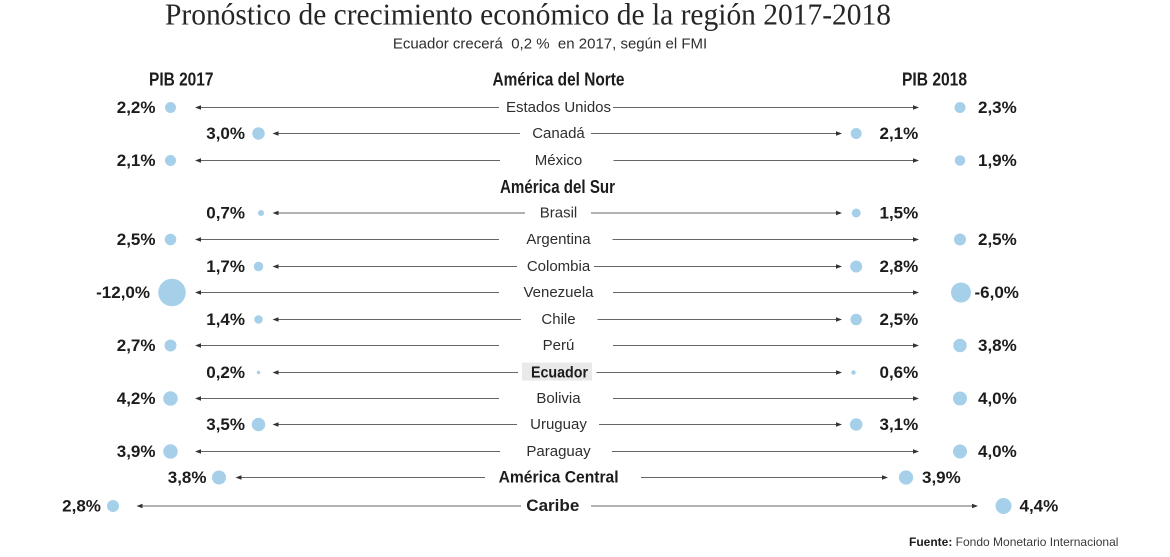 This screenshot has height=557, width=1170. What do you see at coordinates (225, 424) in the screenshot?
I see `svg-text: 3,5%` at bounding box center [225, 424].